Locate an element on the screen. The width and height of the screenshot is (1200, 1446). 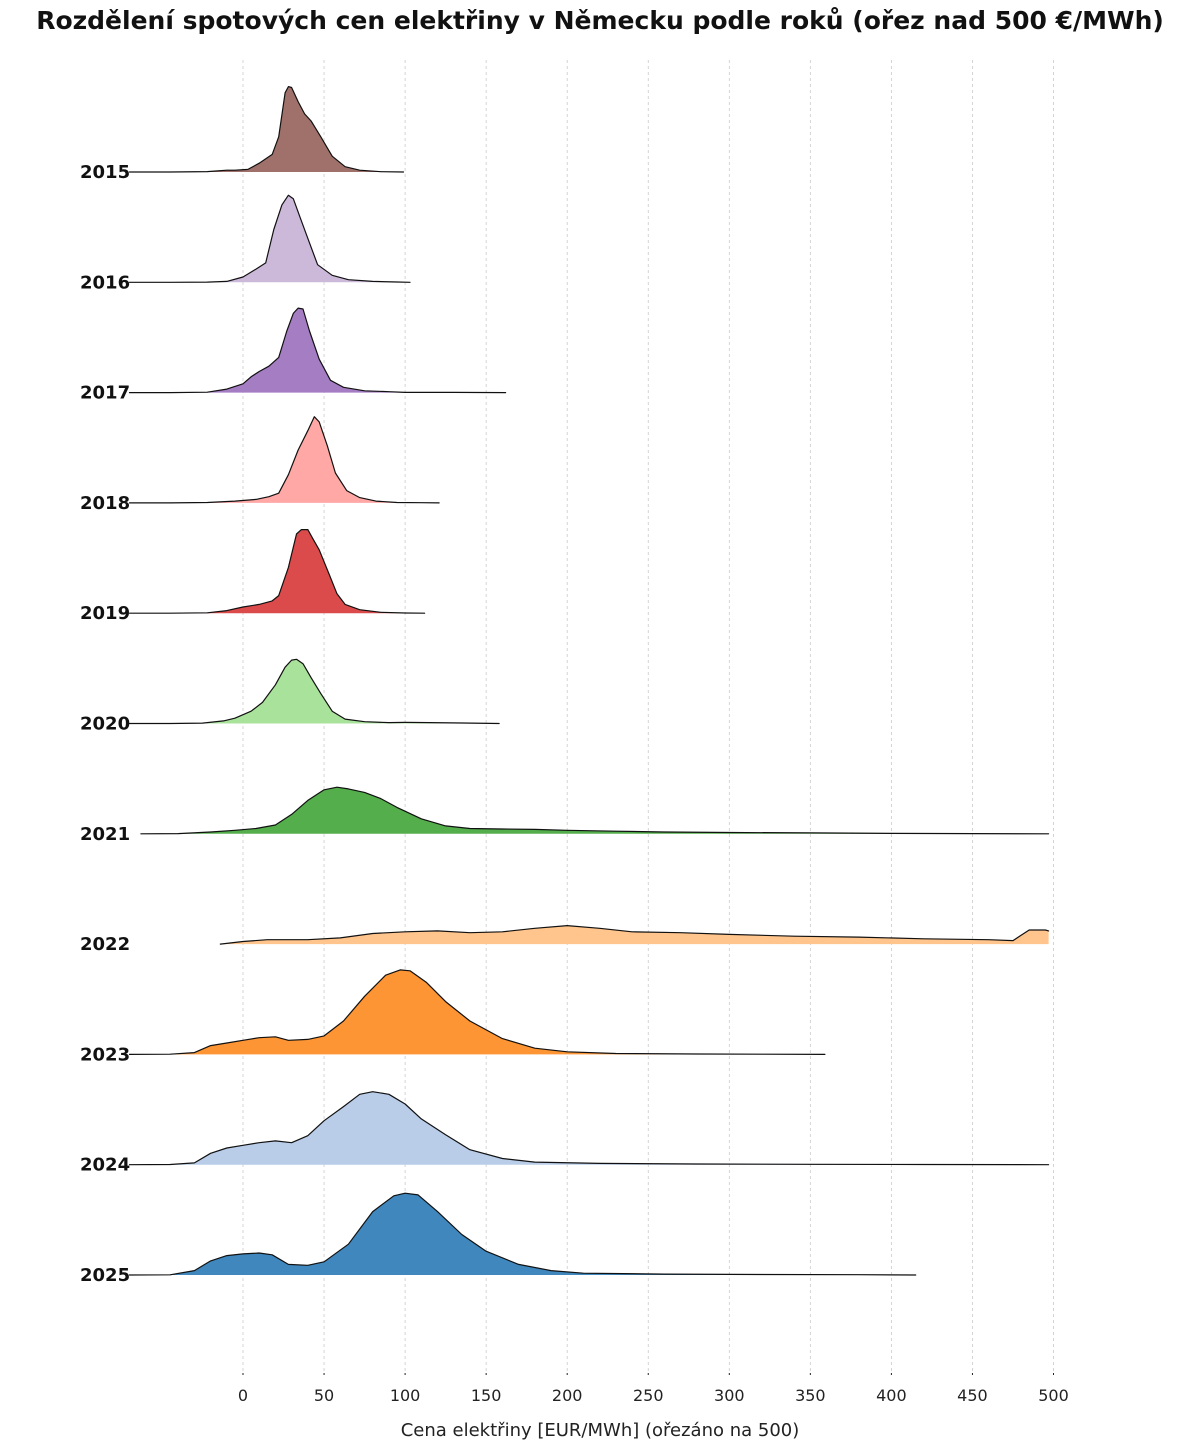
ridge-outline-2024 is located at coordinates (589, 1128).